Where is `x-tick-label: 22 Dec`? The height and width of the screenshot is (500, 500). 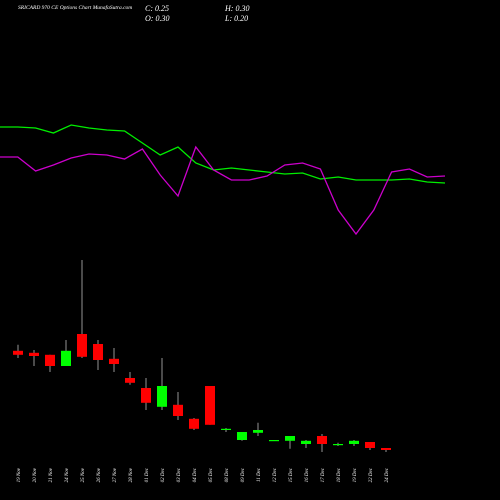 x-tick-label: 22 Dec is located at coordinates (371, 474).